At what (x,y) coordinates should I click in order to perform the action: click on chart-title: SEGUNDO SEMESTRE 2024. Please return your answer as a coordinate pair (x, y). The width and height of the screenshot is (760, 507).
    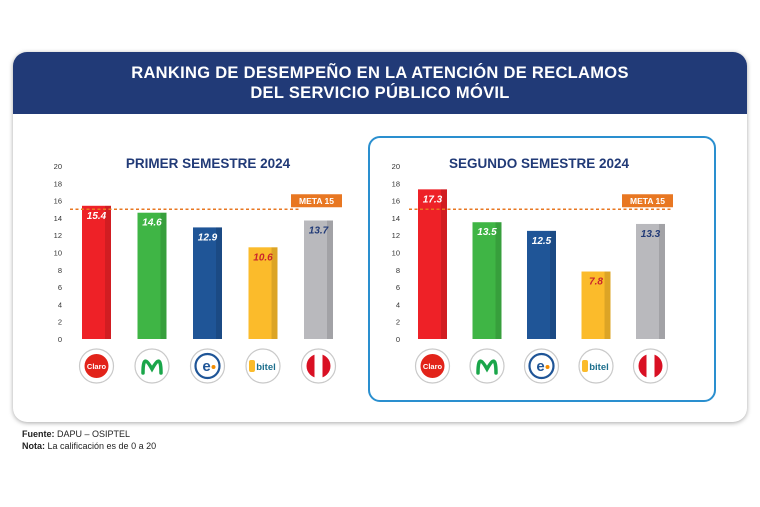
    Looking at the image, I should click on (539, 163).